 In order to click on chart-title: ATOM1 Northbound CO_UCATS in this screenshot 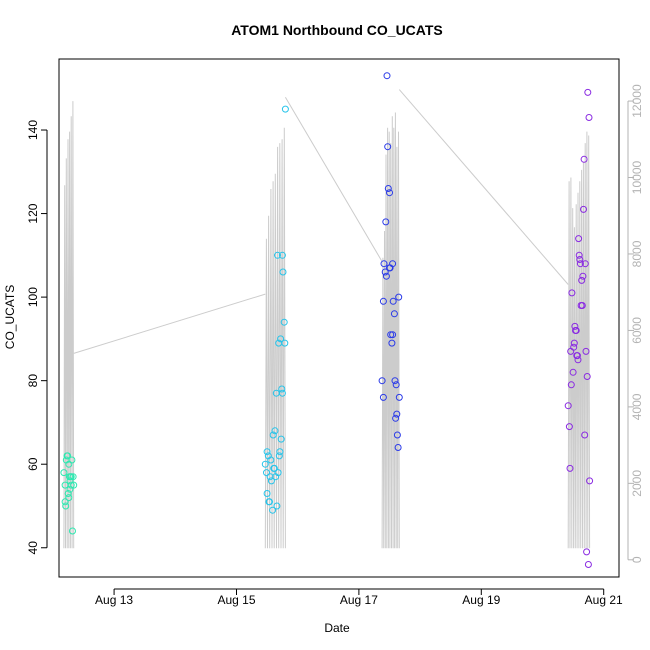, I will do `click(337, 30)`.